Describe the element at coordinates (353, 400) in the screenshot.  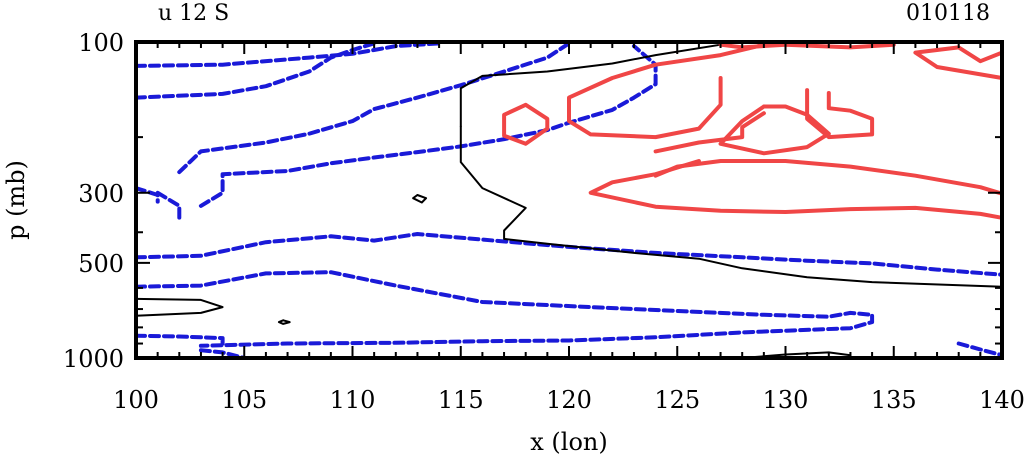
I see `x-tick-label-110: 110` at that location.